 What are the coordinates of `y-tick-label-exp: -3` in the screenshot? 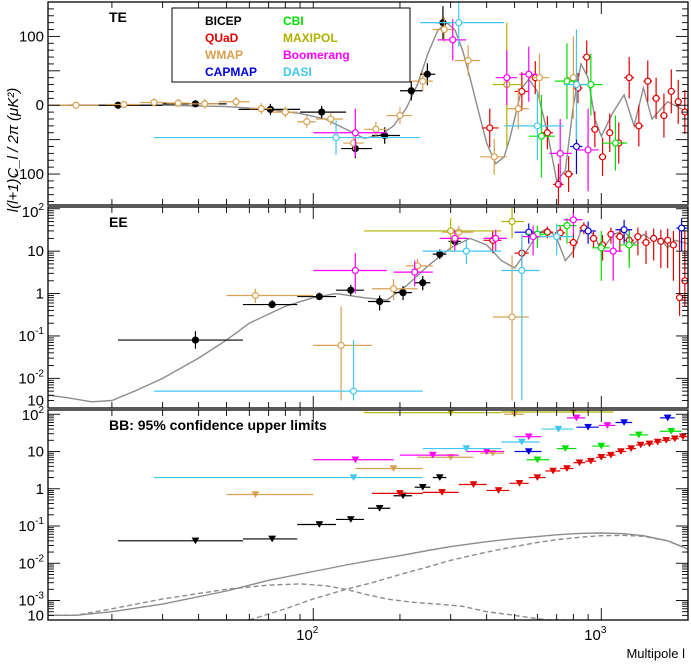 It's located at (39, 596).